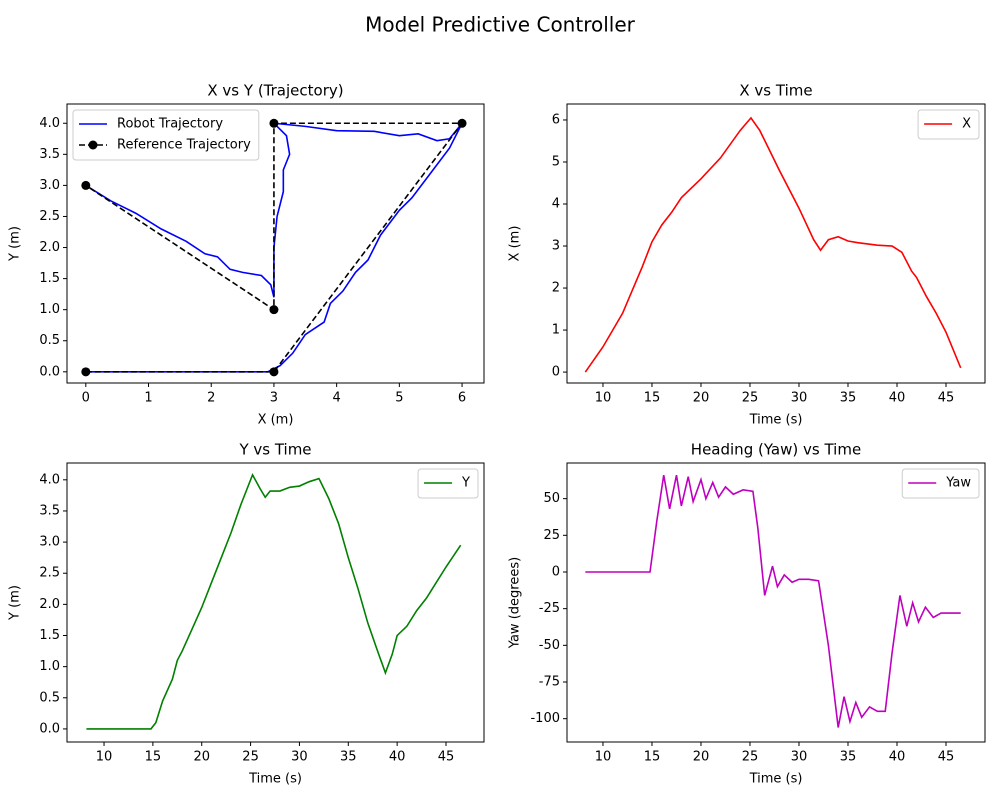 This screenshot has width=1000, height=800. Describe the element at coordinates (515, 244) in the screenshot. I see `y-axis-label: X (m)` at that location.